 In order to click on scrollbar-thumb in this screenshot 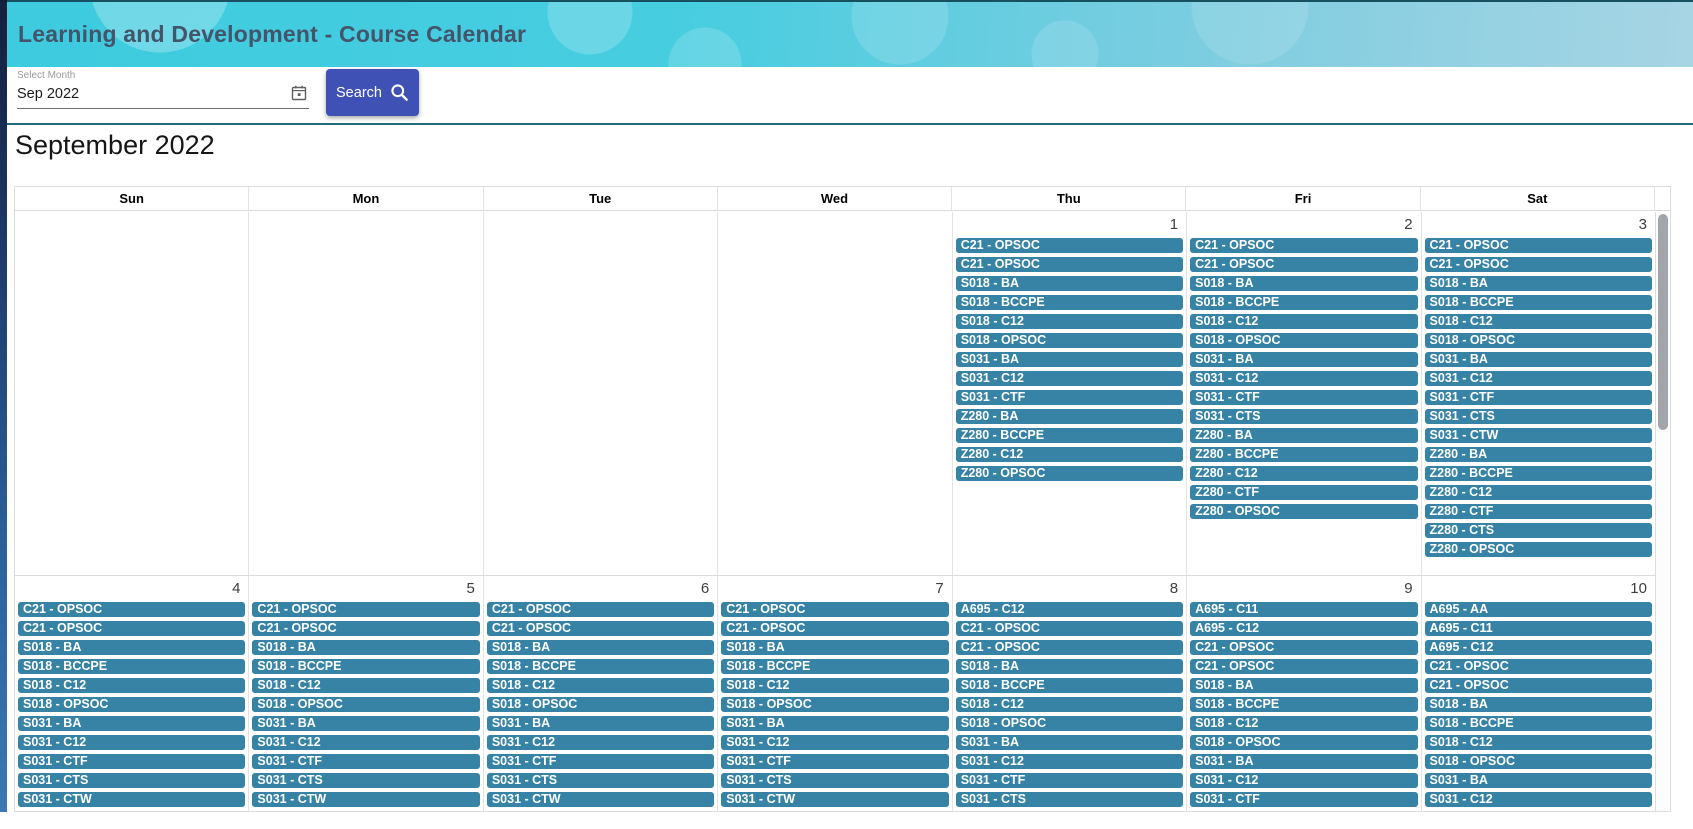, I will do `click(1663, 322)`.